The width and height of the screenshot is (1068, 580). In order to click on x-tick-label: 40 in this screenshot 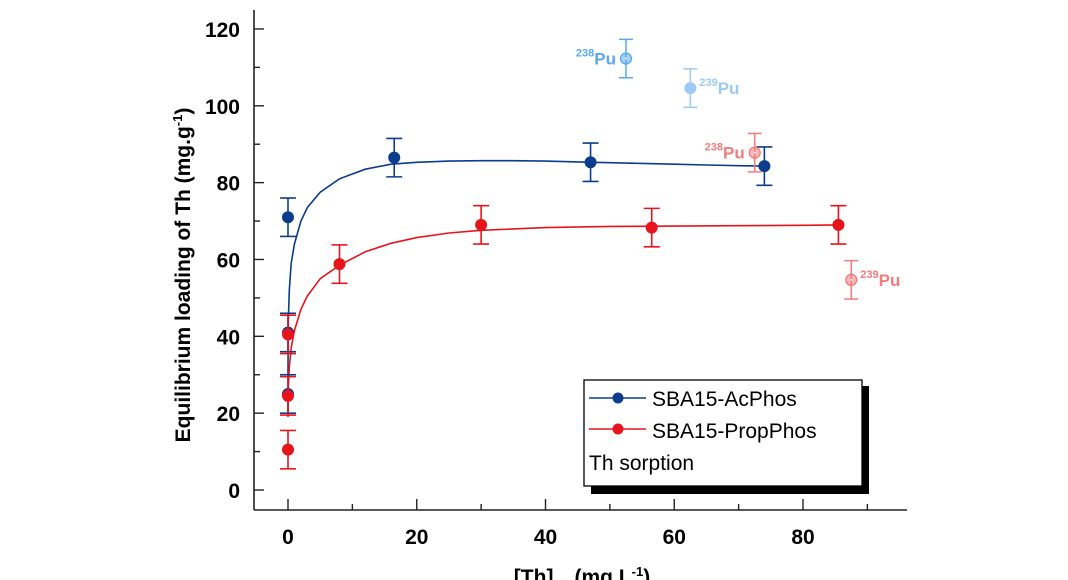, I will do `click(545, 537)`.